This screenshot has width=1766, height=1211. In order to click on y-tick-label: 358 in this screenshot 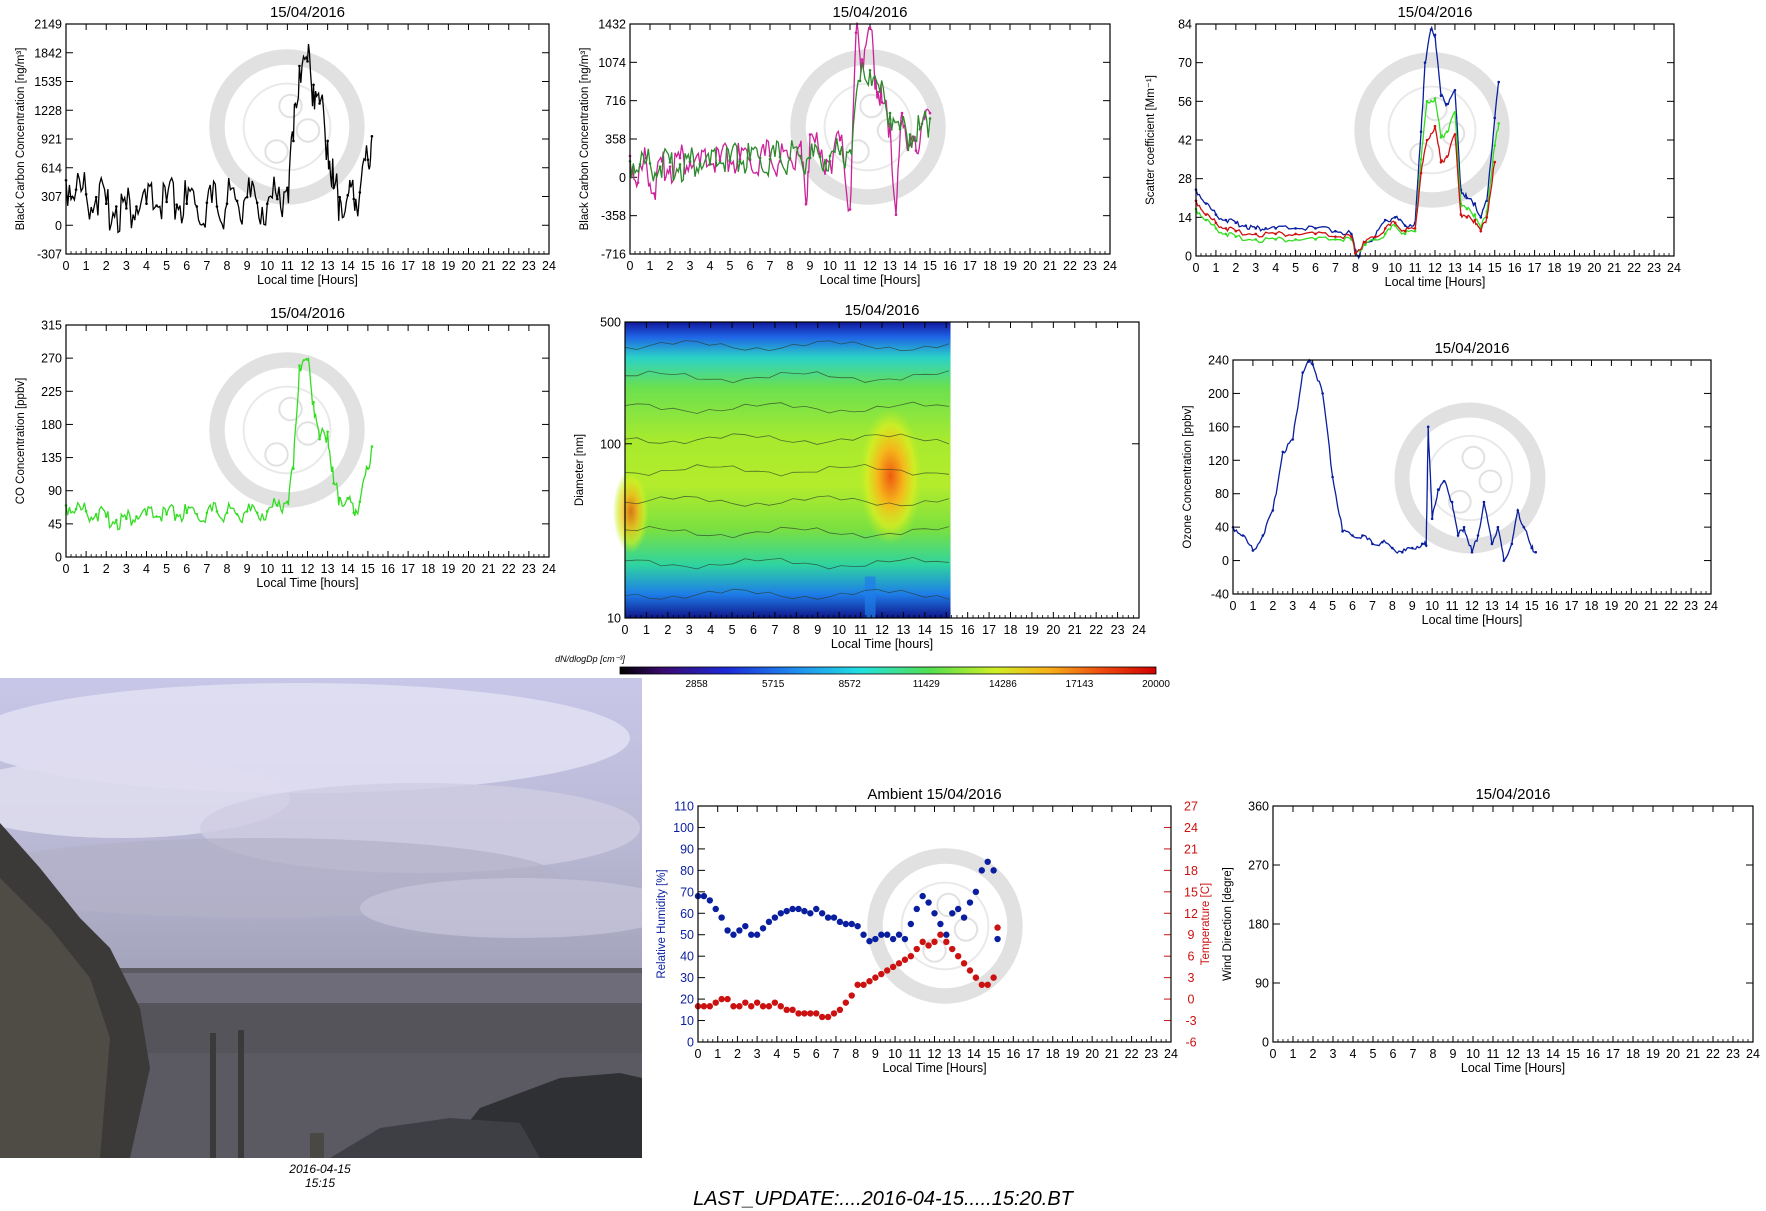, I will do `click(615, 140)`.